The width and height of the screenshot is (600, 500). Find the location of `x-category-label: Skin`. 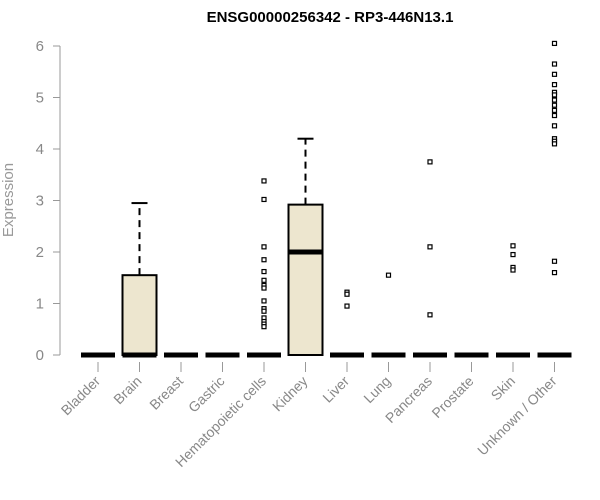

x-category-label: Skin is located at coordinates (503, 388).